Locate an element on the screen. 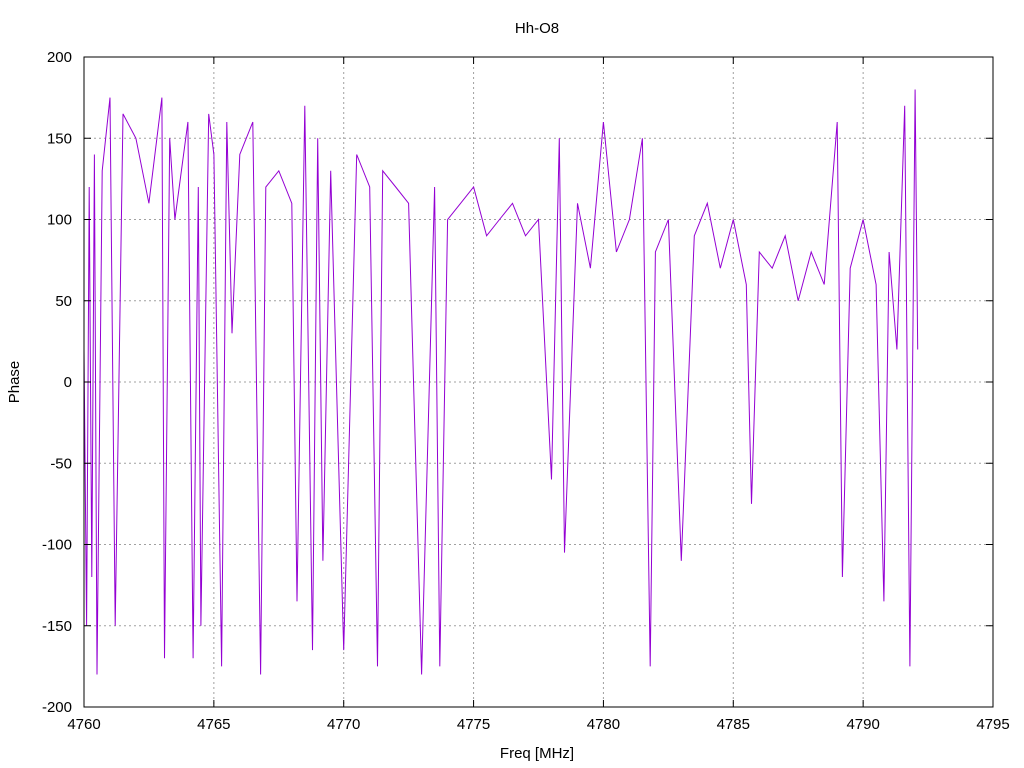 This screenshot has height=768, width=1024. chart-title: Hh-O8 is located at coordinates (537, 28).